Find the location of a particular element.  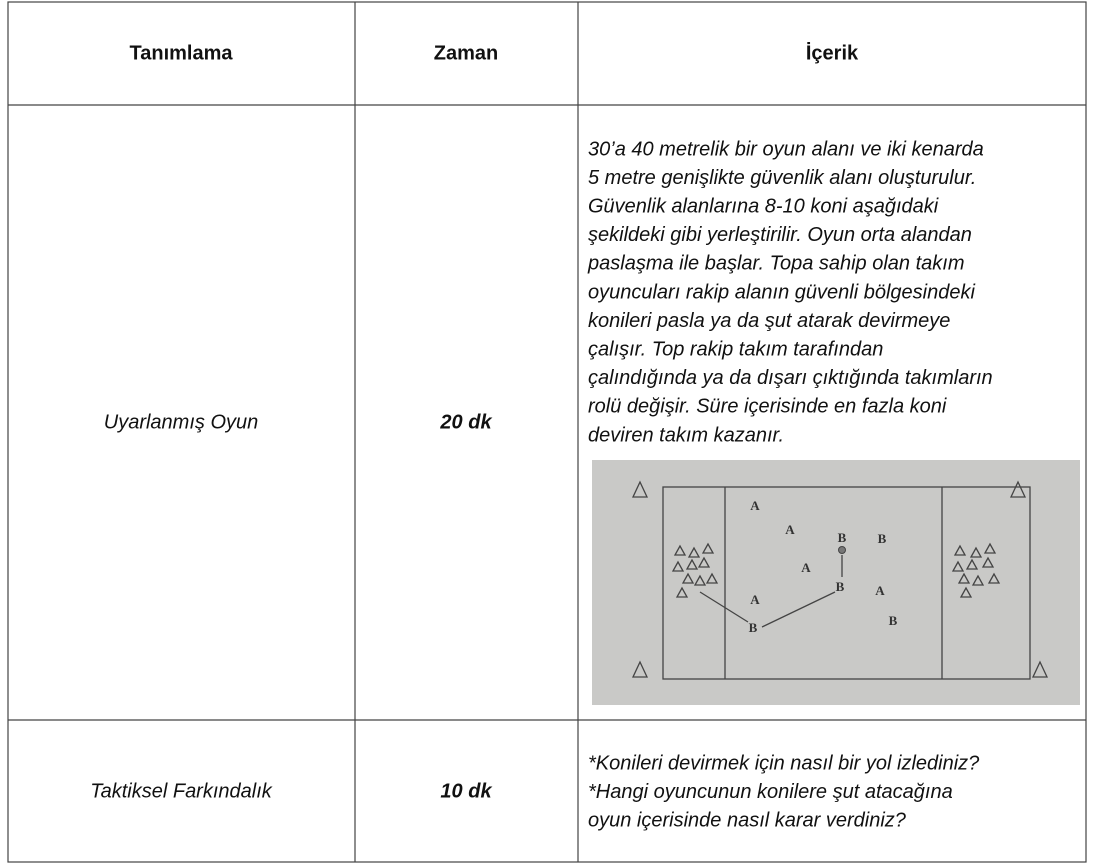

field-diagram: A A B B A B A A B B is located at coordinates (836, 582).